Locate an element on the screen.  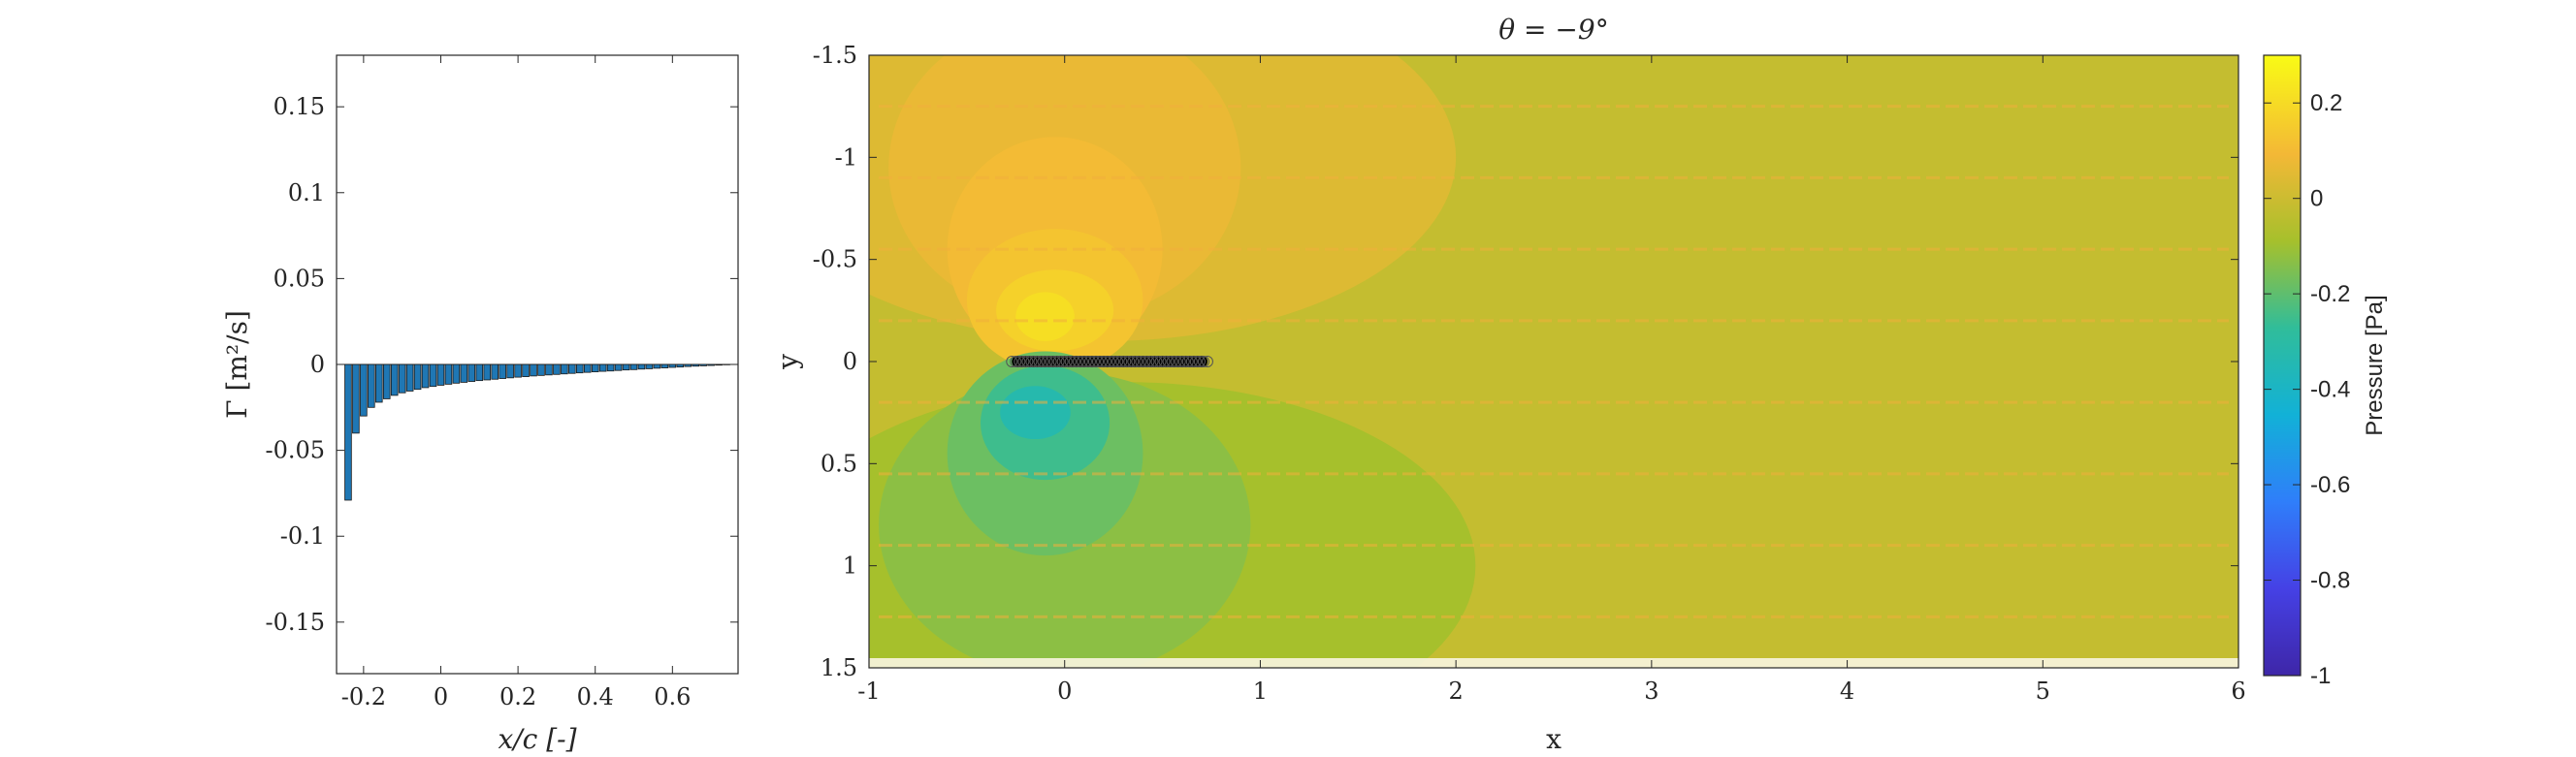
colorbar-tick-label: 0 is located at coordinates (2316, 199).